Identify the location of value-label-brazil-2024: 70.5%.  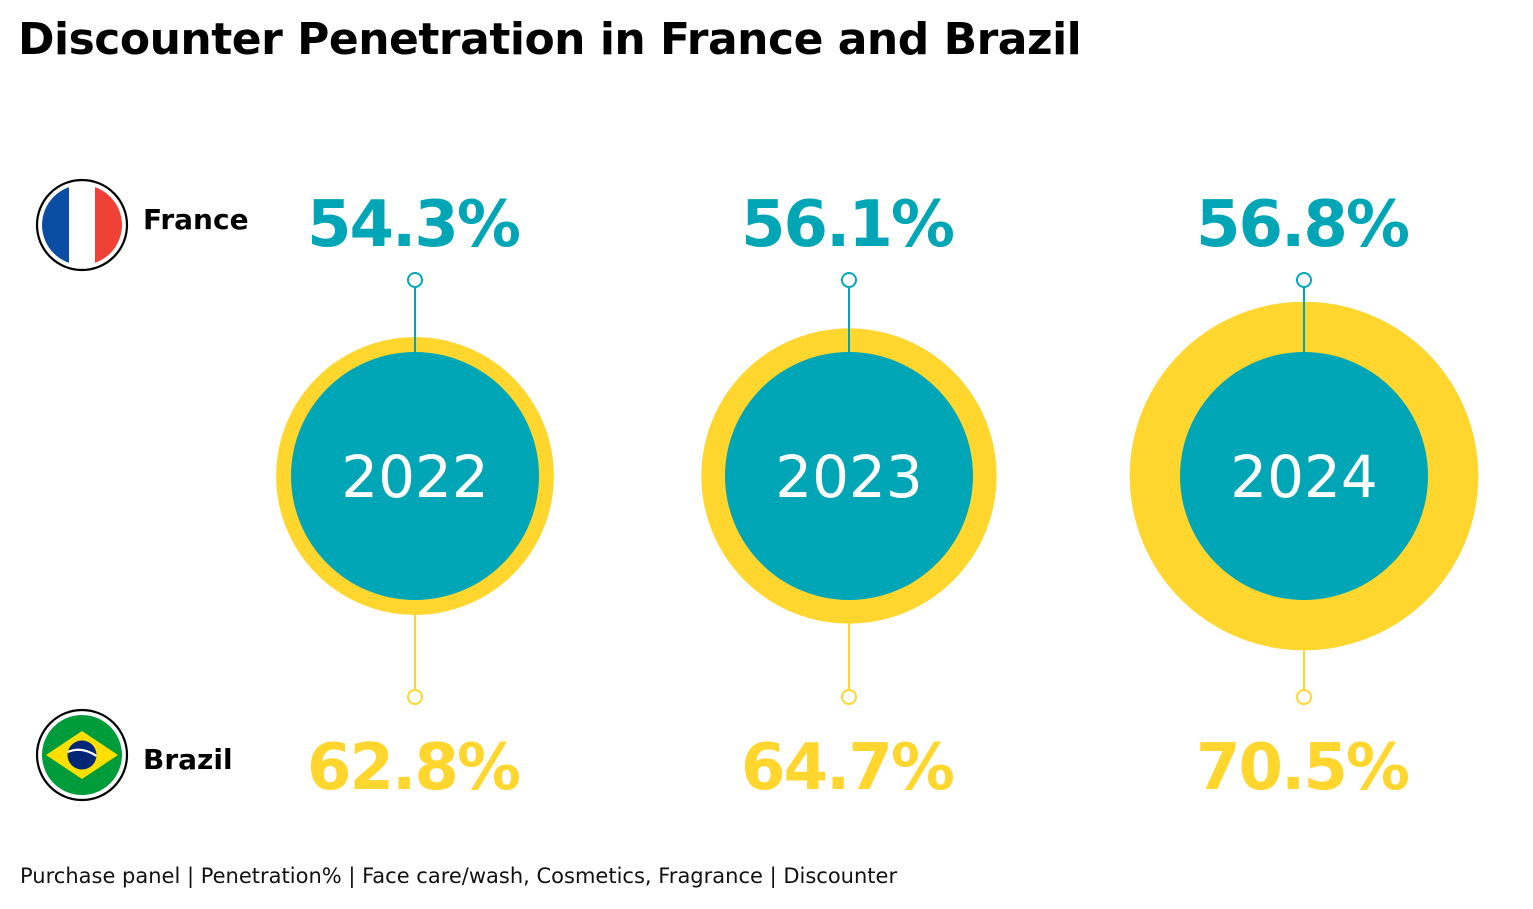
(1302, 768).